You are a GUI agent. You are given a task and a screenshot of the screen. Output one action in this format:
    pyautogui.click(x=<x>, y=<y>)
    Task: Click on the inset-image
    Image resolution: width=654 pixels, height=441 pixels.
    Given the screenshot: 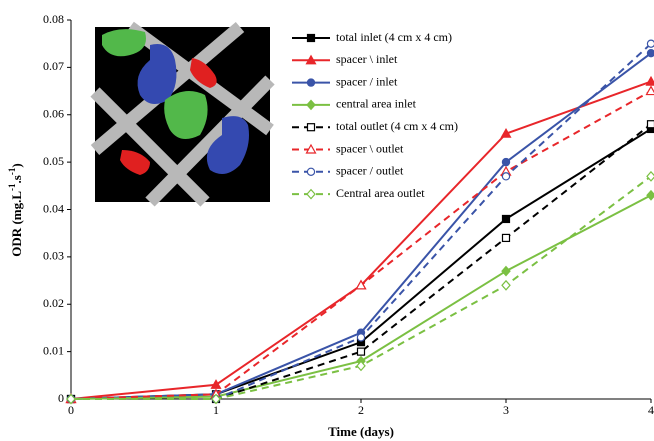 What is the action you would take?
    pyautogui.click(x=182, y=114)
    